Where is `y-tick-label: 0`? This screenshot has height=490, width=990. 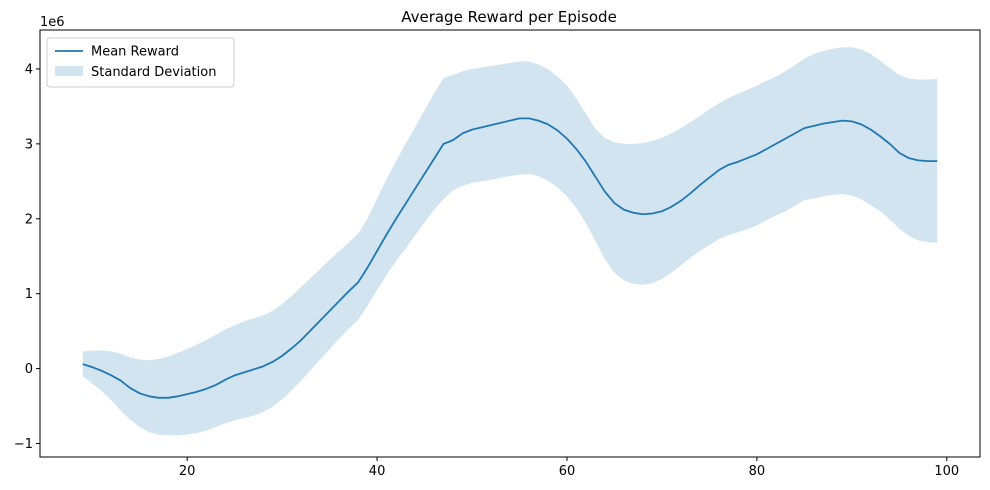
y-tick-label: 0 is located at coordinates (29, 369).